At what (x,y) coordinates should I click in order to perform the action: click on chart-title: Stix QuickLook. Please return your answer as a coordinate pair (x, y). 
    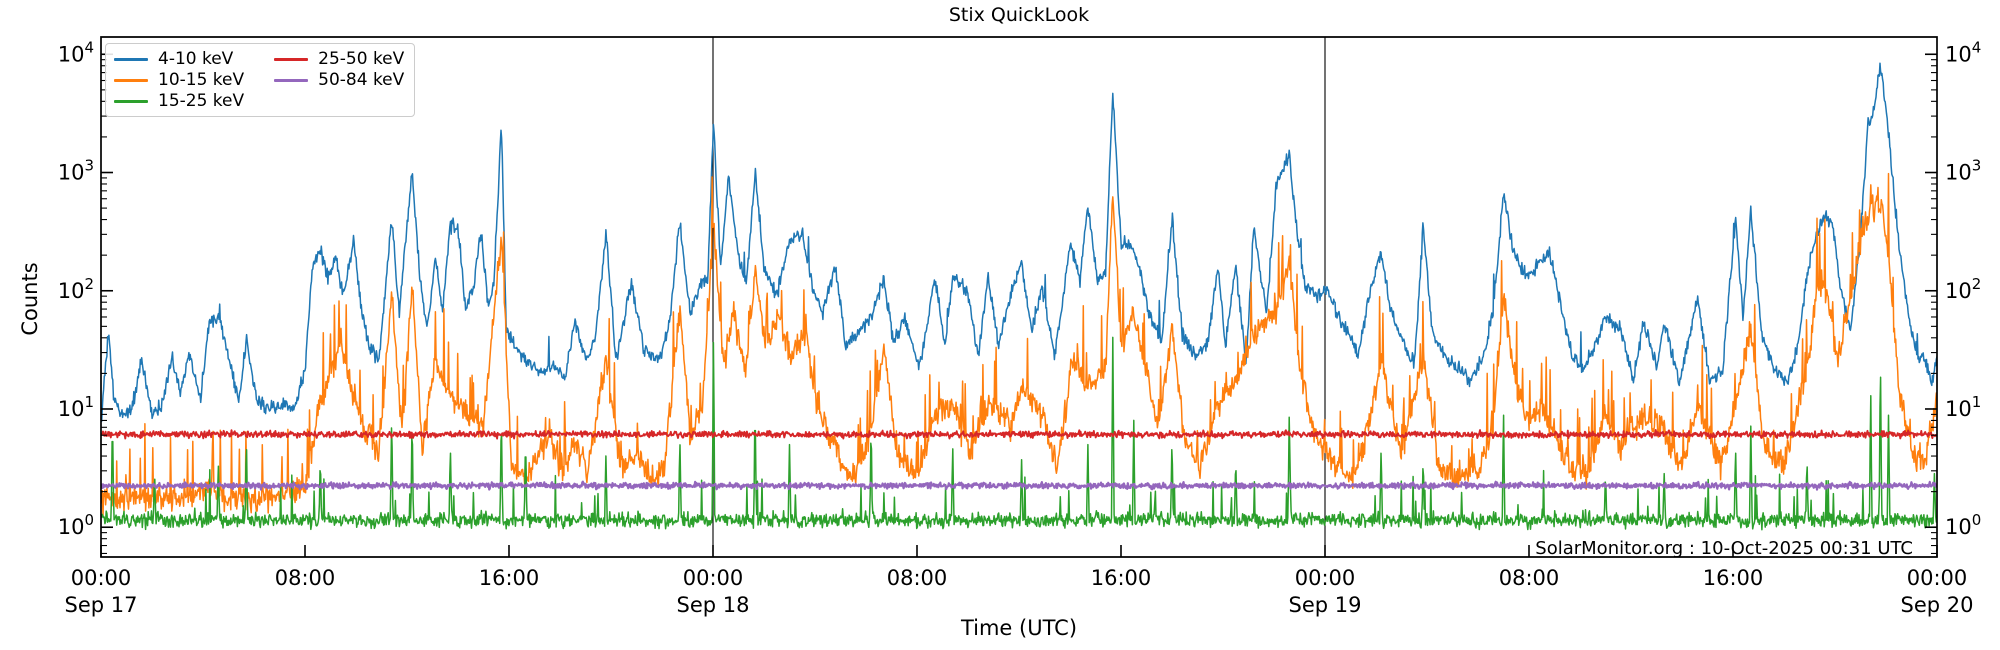
    Looking at the image, I should click on (1019, 15).